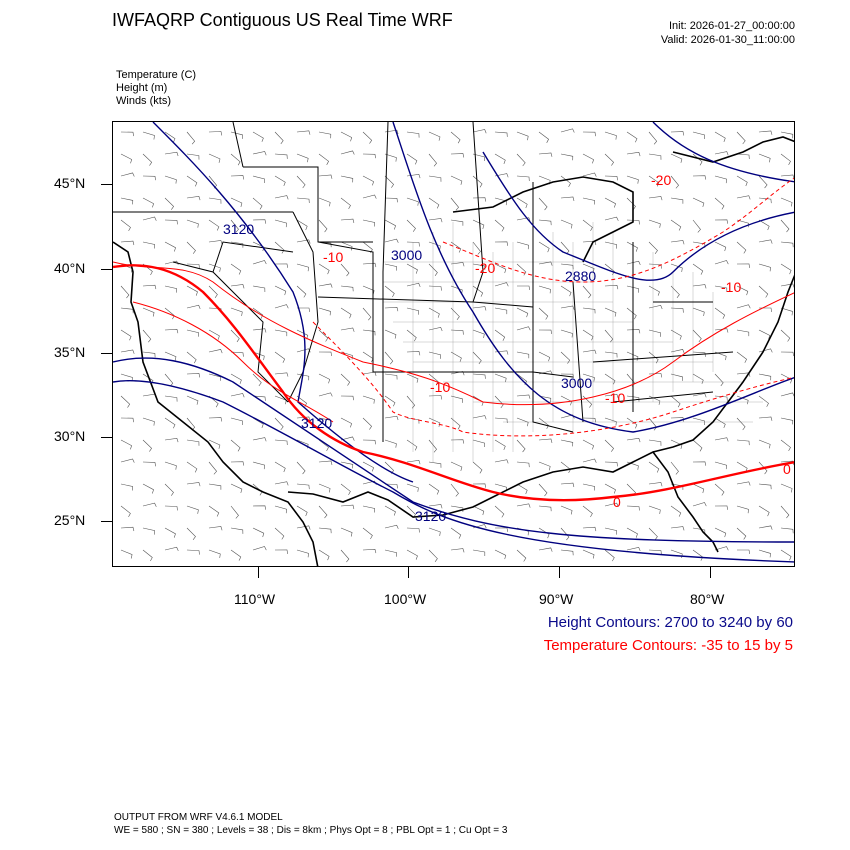 The height and width of the screenshot is (850, 850). Describe the element at coordinates (282, 20) in the screenshot. I see `plot-title: IWFAQRP Contiguous US Real Time WRF` at that location.